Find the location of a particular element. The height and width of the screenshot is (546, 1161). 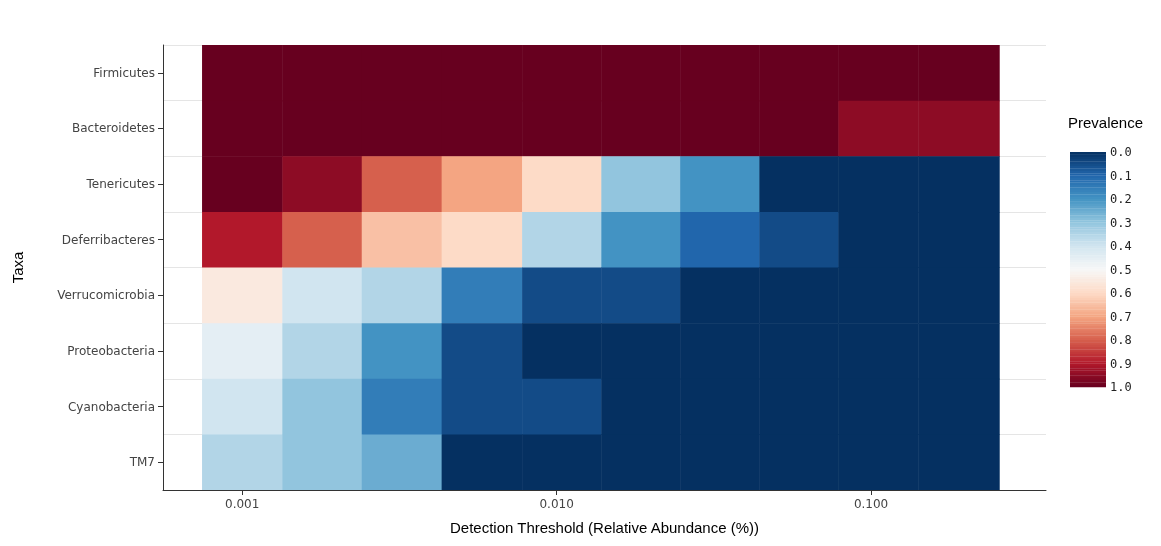

color-bar-label: 0.0 is located at coordinates (1121, 152).